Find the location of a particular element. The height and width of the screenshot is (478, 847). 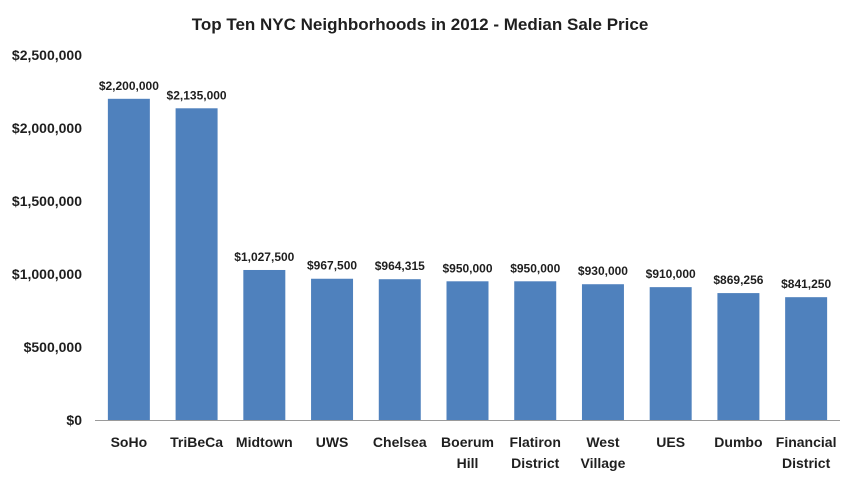

y-tick-label: $1,500,000 is located at coordinates (47, 201).